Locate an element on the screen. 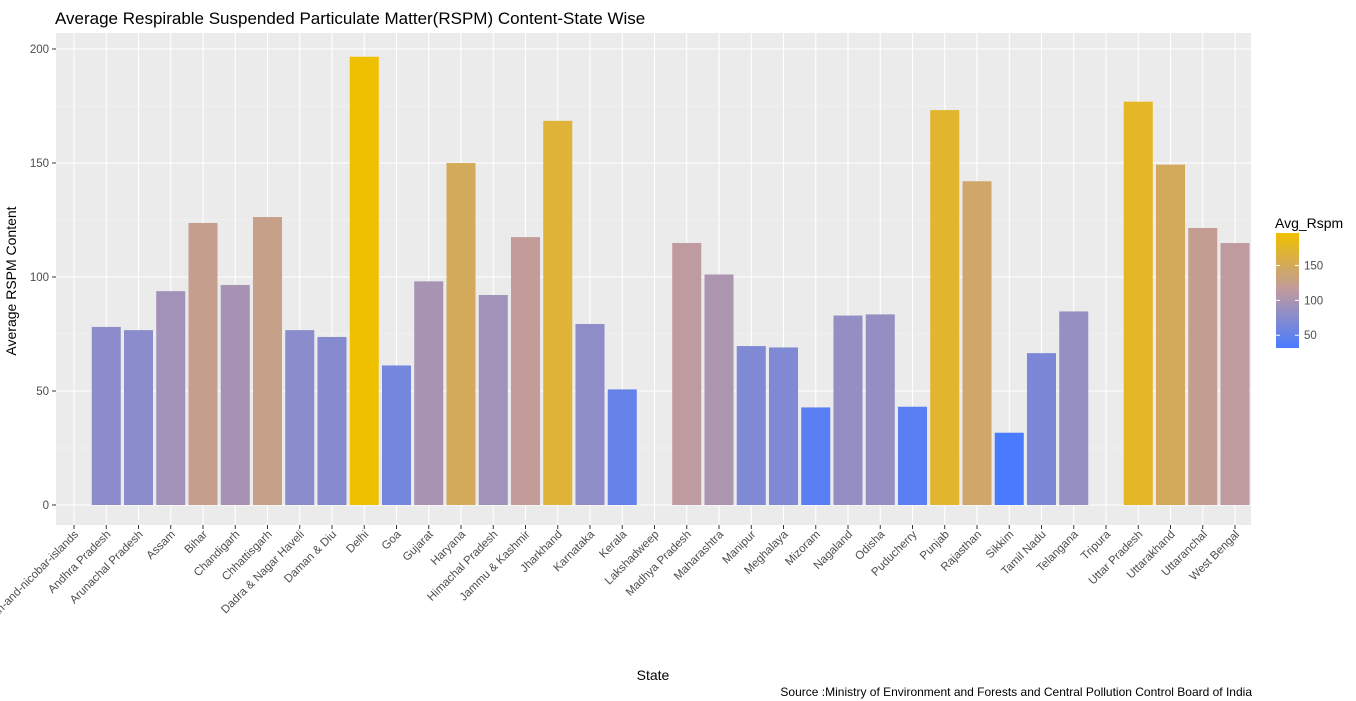 The image size is (1356, 701). y-tick-label: 50 is located at coordinates (42, 392).